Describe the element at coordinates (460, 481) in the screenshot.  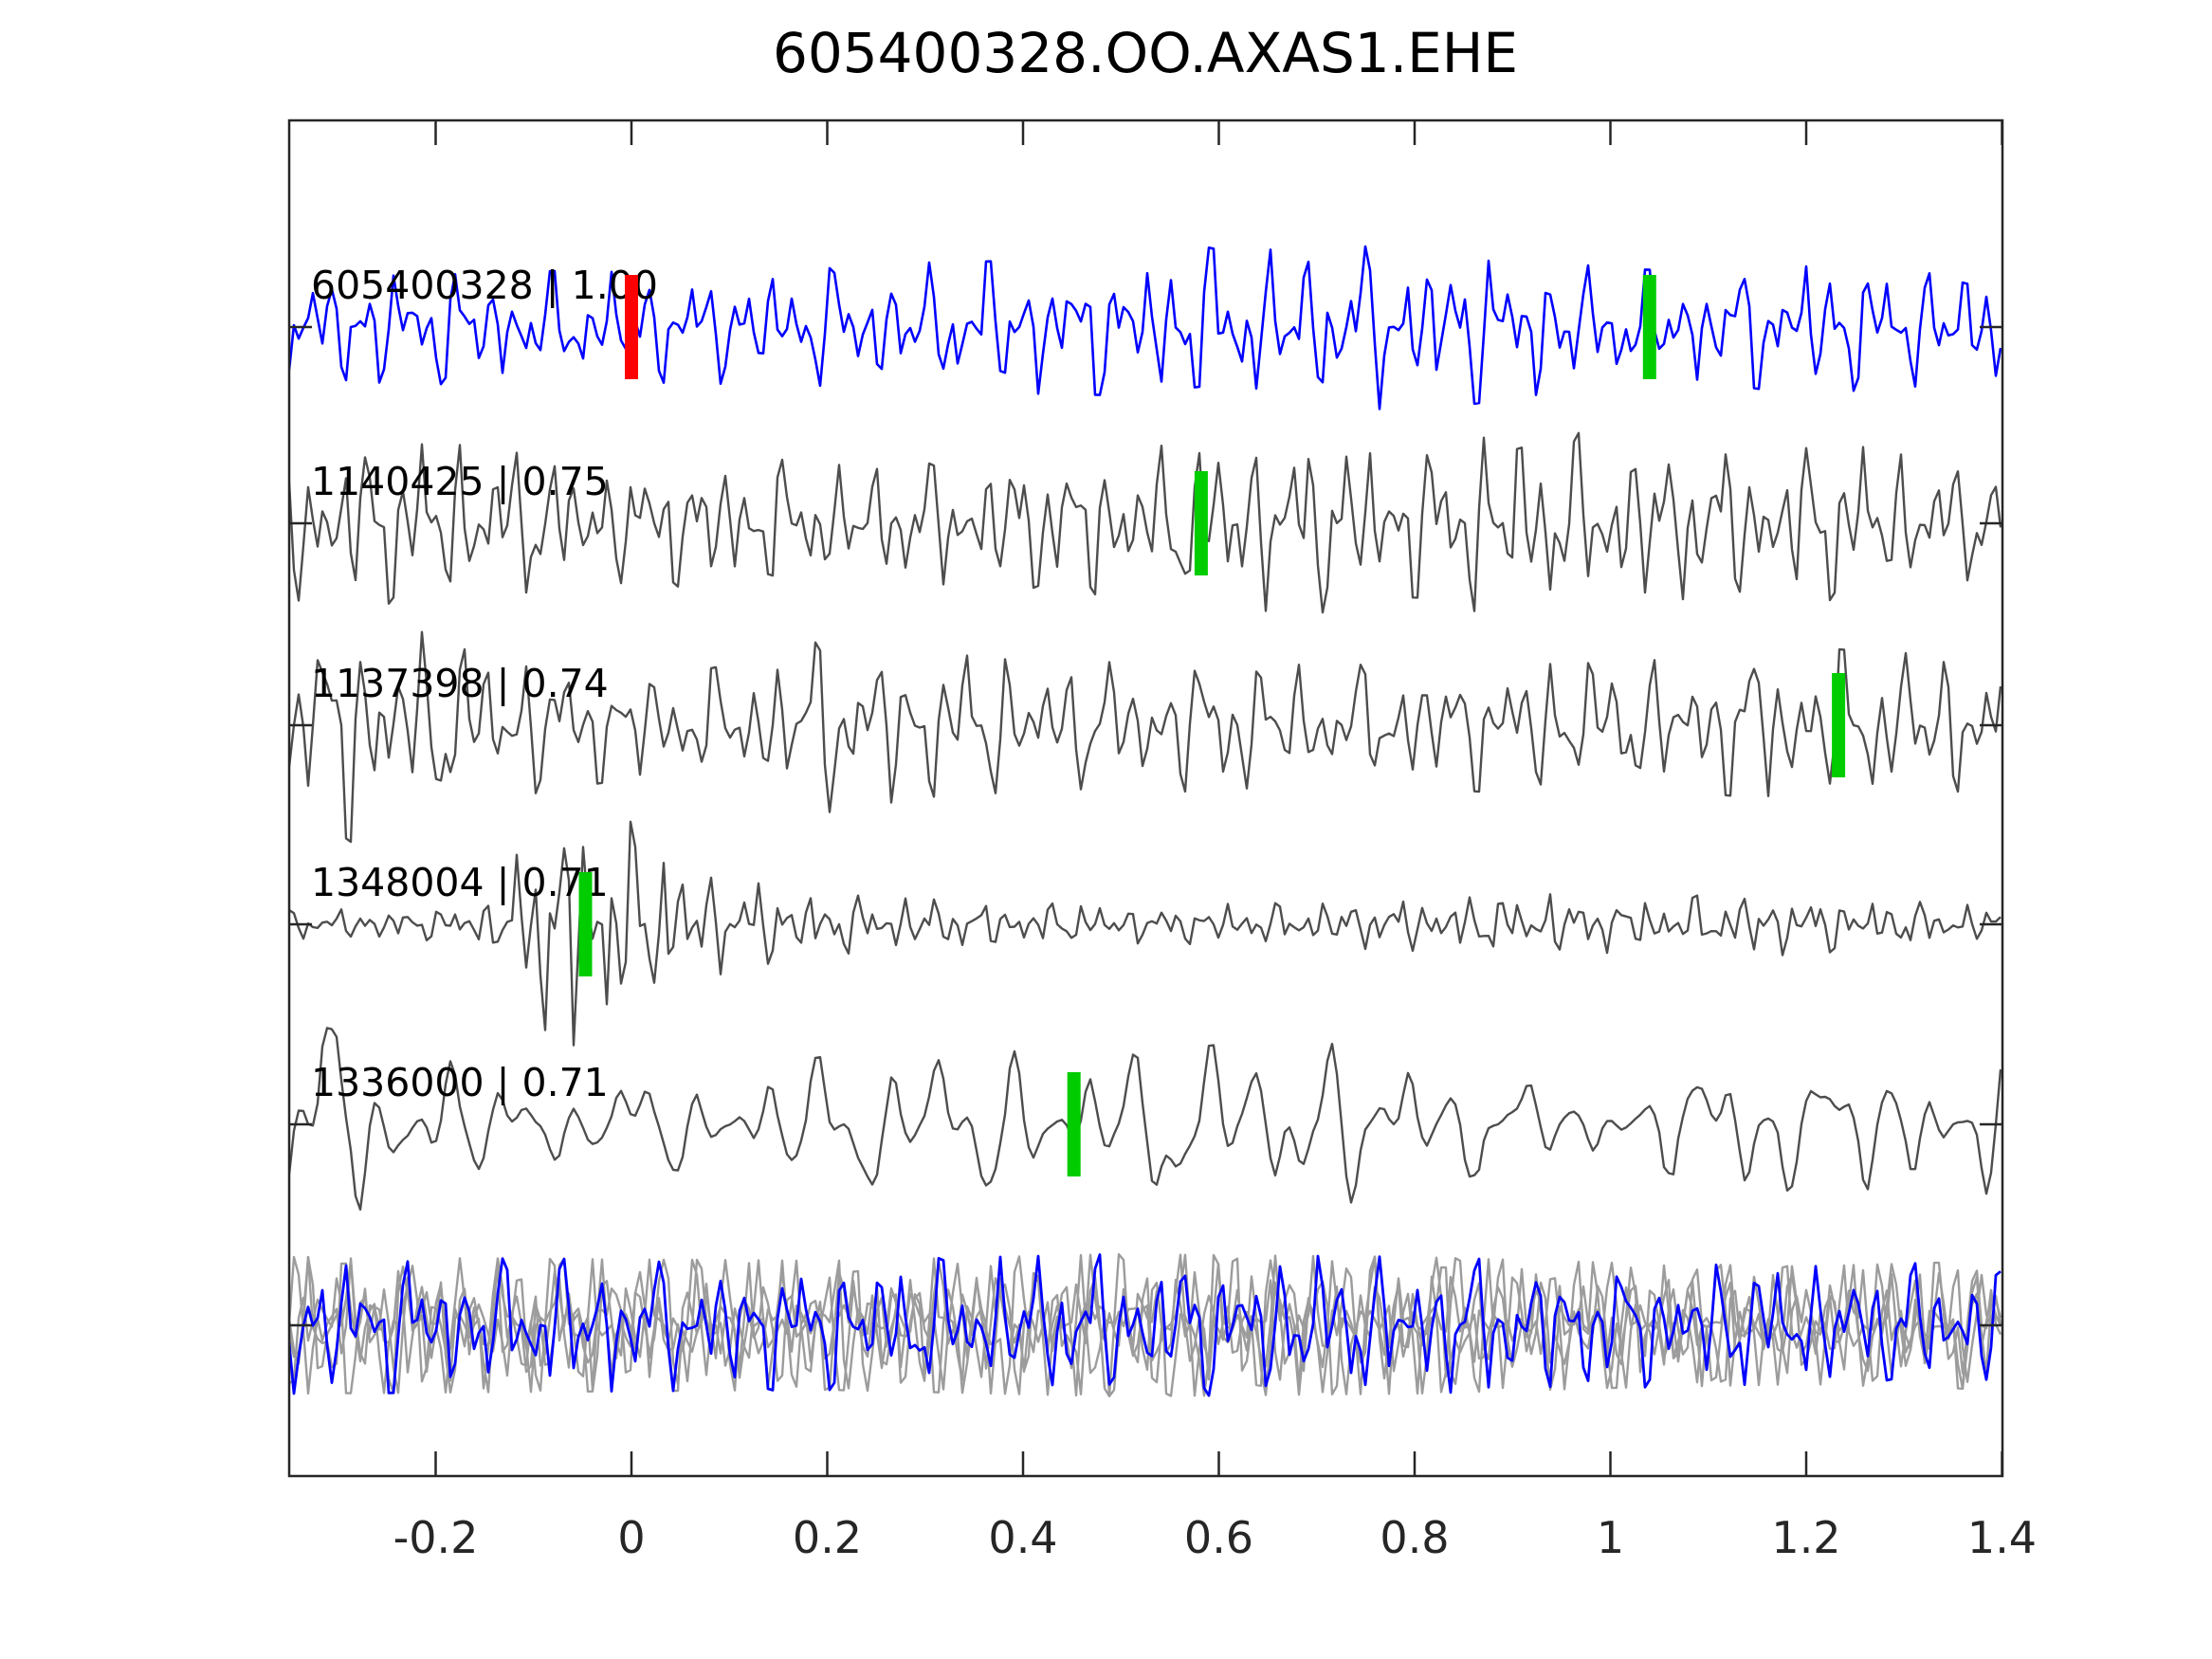
I see `trace-label-1140425: 1140425 | 0.75` at that location.